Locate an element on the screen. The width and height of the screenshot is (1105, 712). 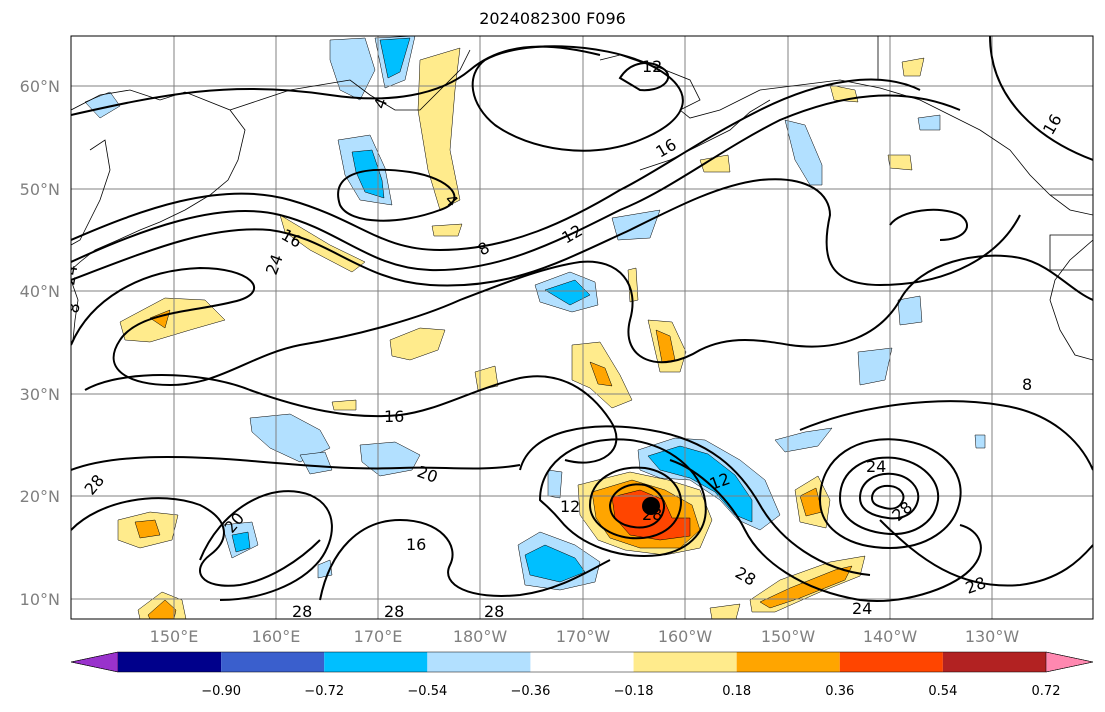
lat-label: 10°N is located at coordinates (40, 599).